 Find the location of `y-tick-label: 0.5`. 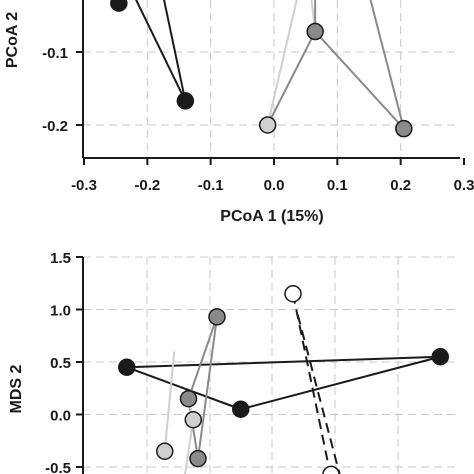

y-tick-label: 0.5 is located at coordinates (60, 363).